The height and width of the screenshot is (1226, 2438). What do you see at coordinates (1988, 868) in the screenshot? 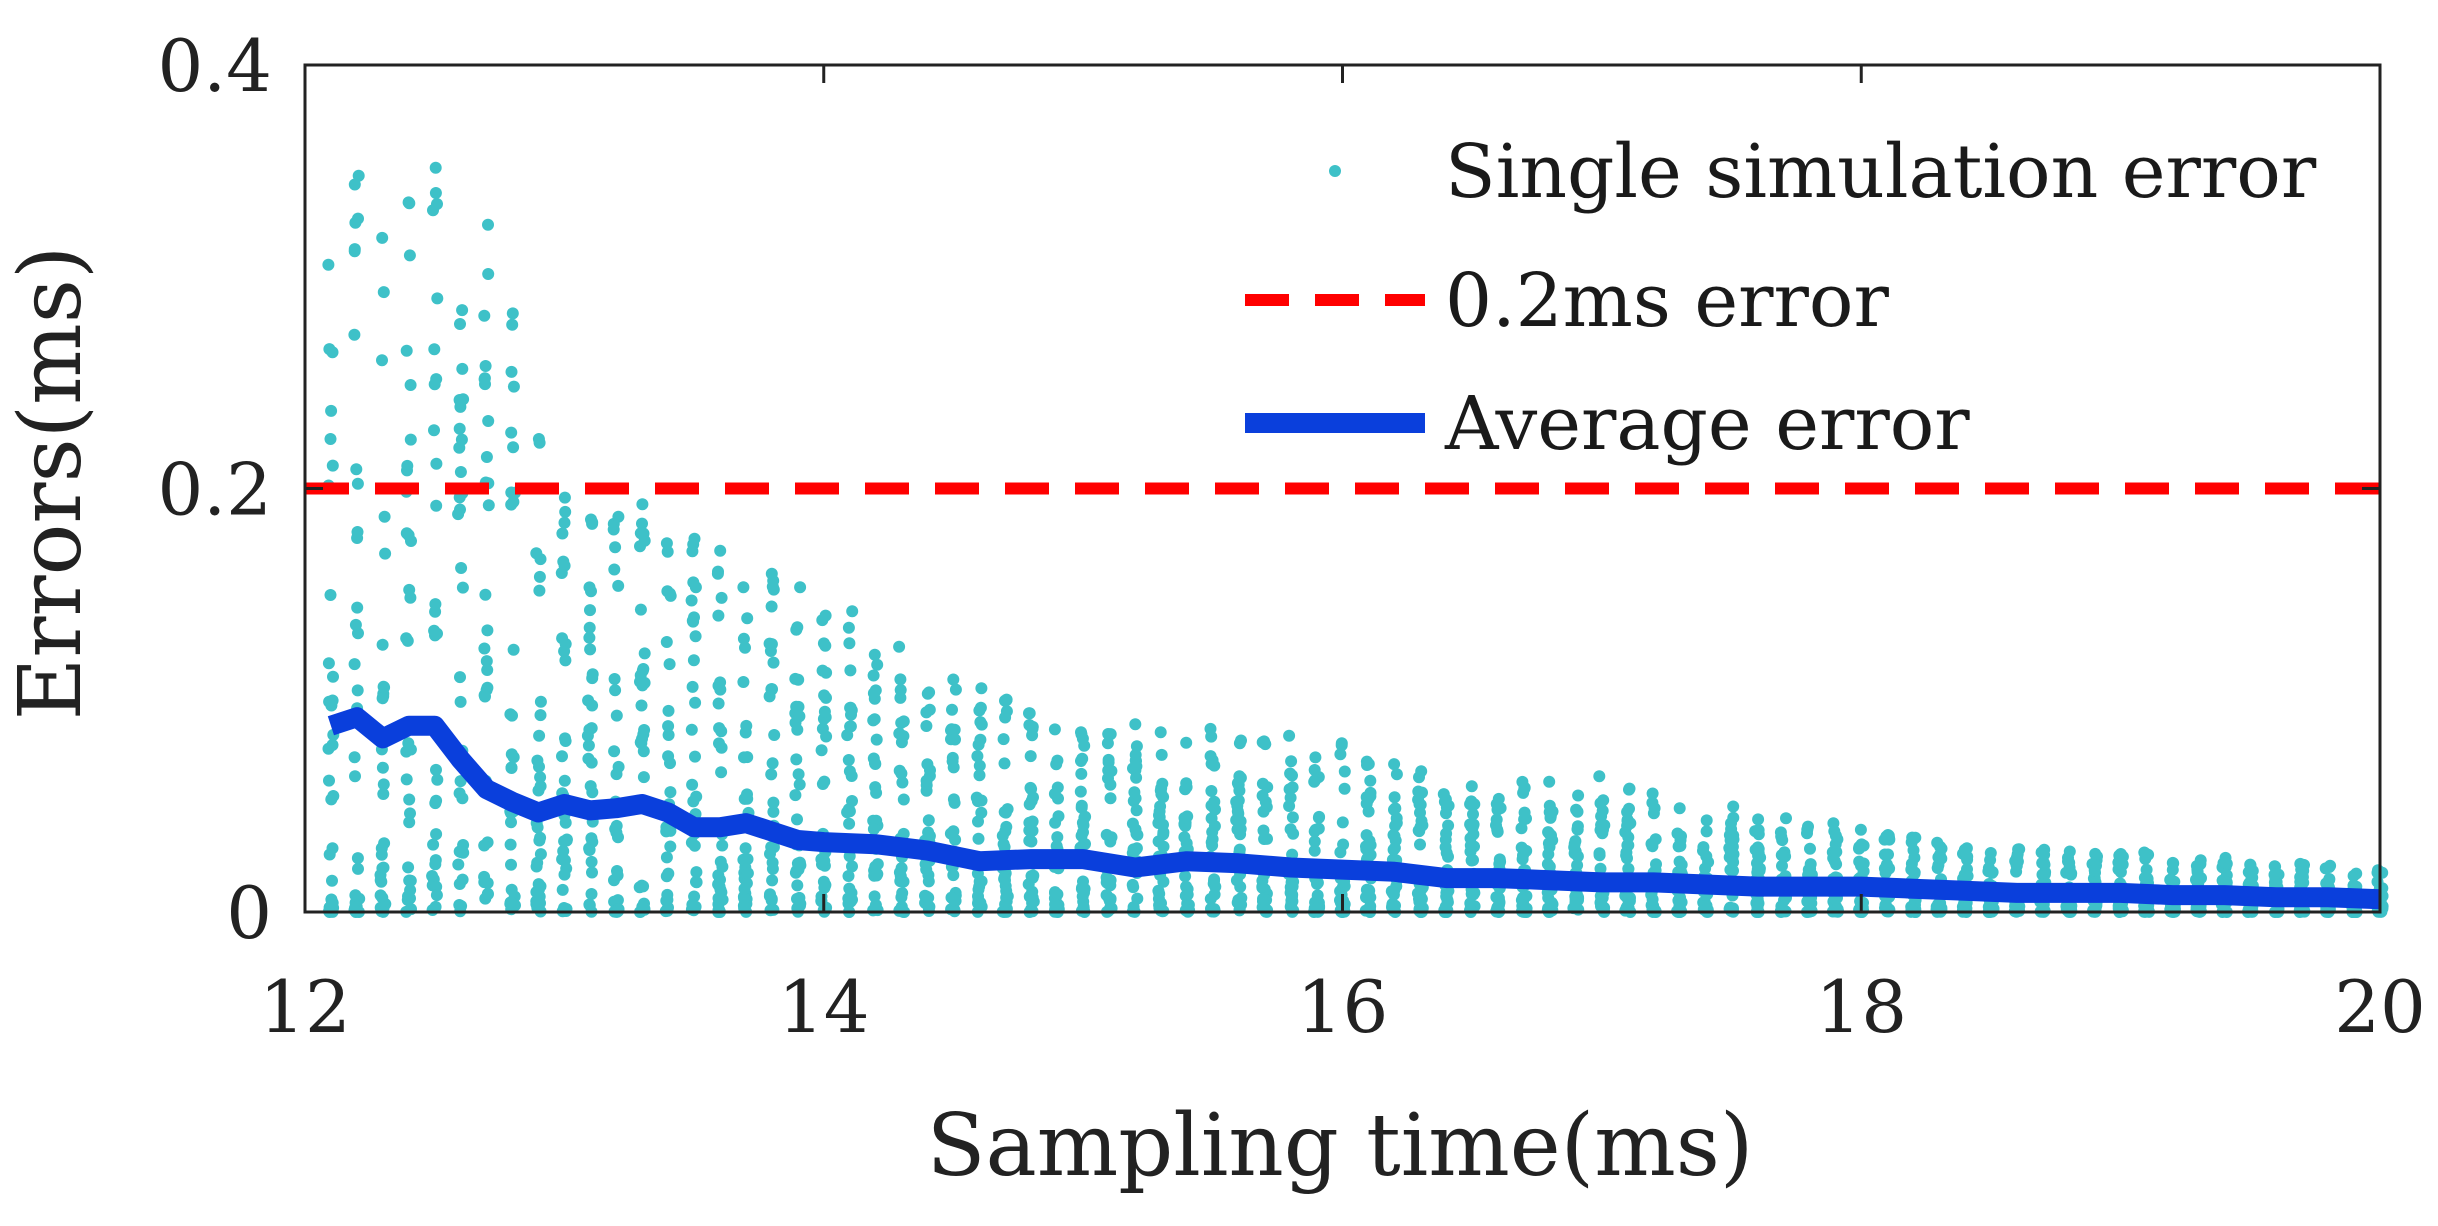
I see `scatter-point-2079` at bounding box center [1988, 868].